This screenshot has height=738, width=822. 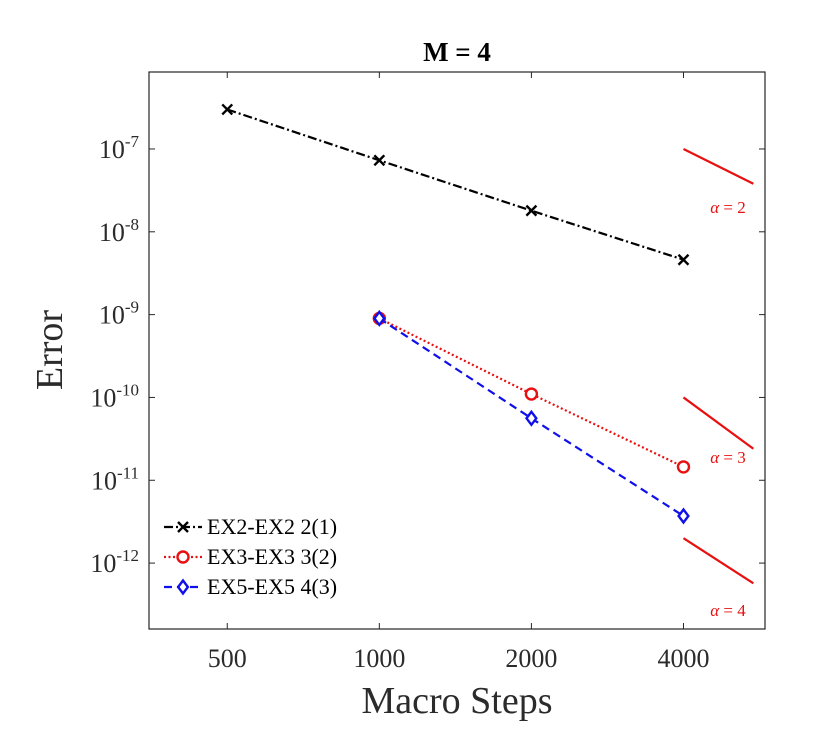 I want to click on x-tick-label: 4000, so click(x=683, y=658).